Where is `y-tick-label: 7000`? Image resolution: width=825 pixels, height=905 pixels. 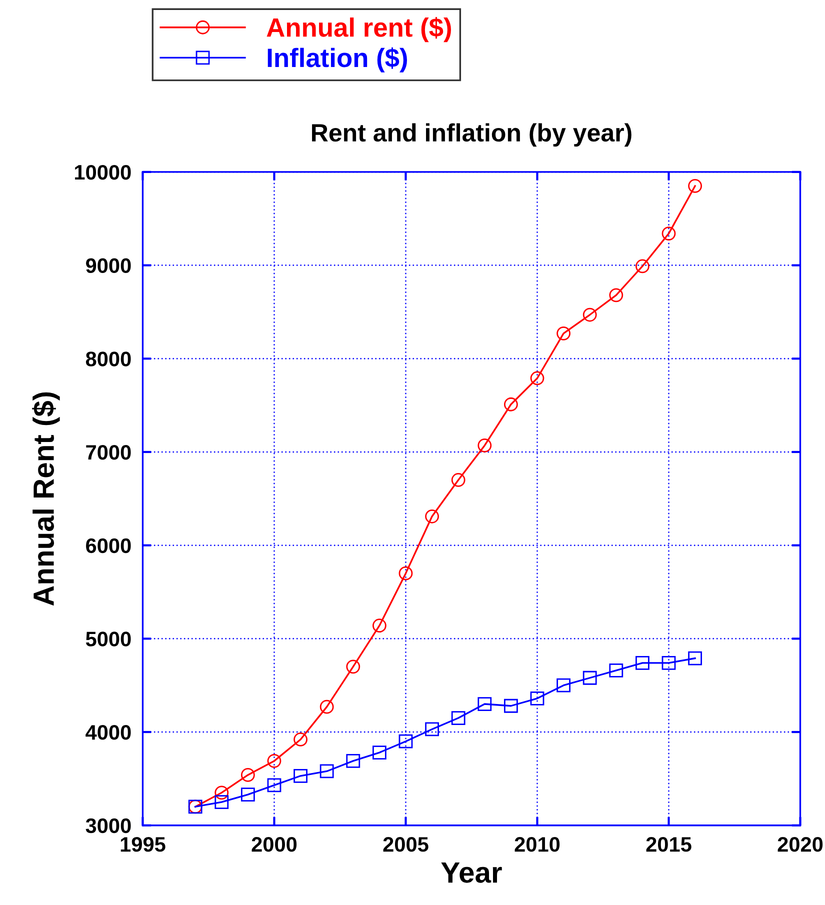 y-tick-label: 7000 is located at coordinates (108, 452).